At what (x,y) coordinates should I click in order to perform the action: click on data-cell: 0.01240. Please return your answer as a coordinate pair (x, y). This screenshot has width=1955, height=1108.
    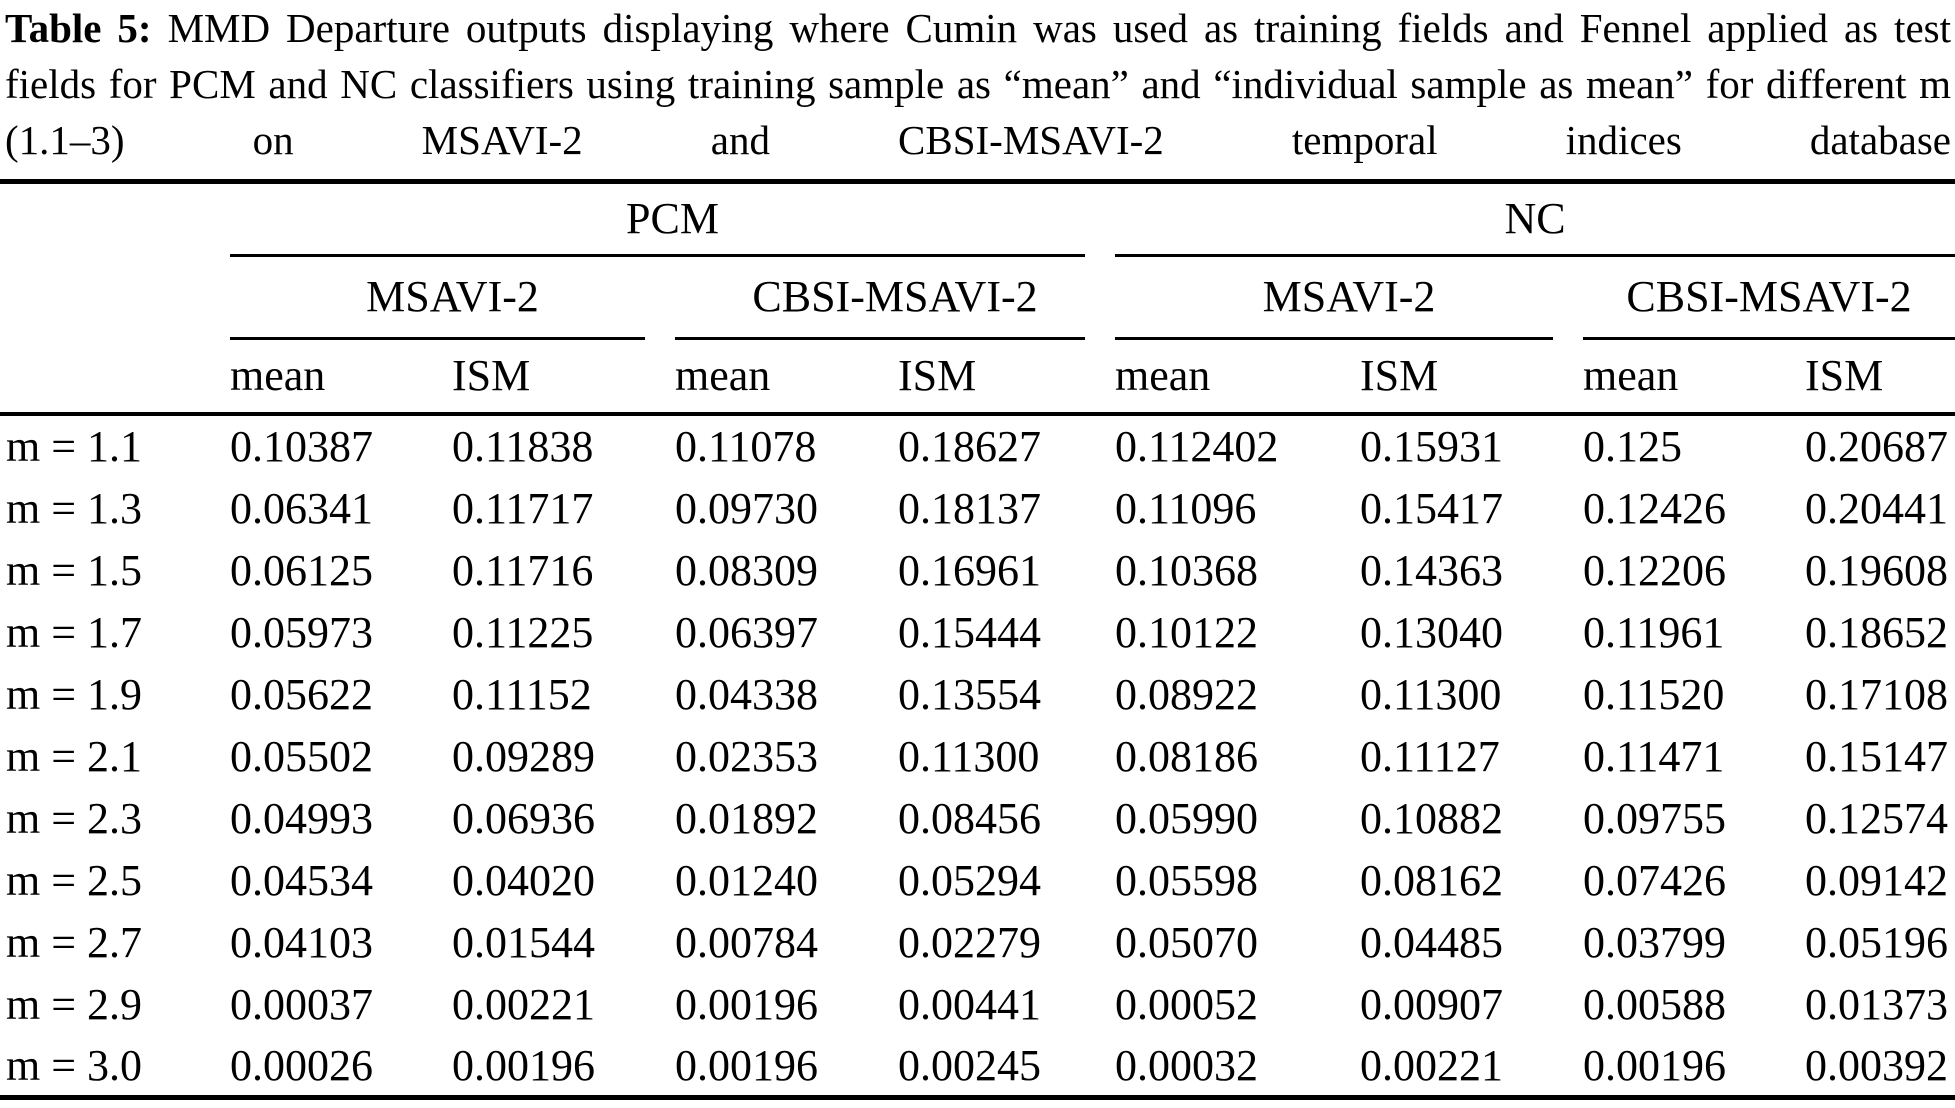
    Looking at the image, I should click on (746, 880).